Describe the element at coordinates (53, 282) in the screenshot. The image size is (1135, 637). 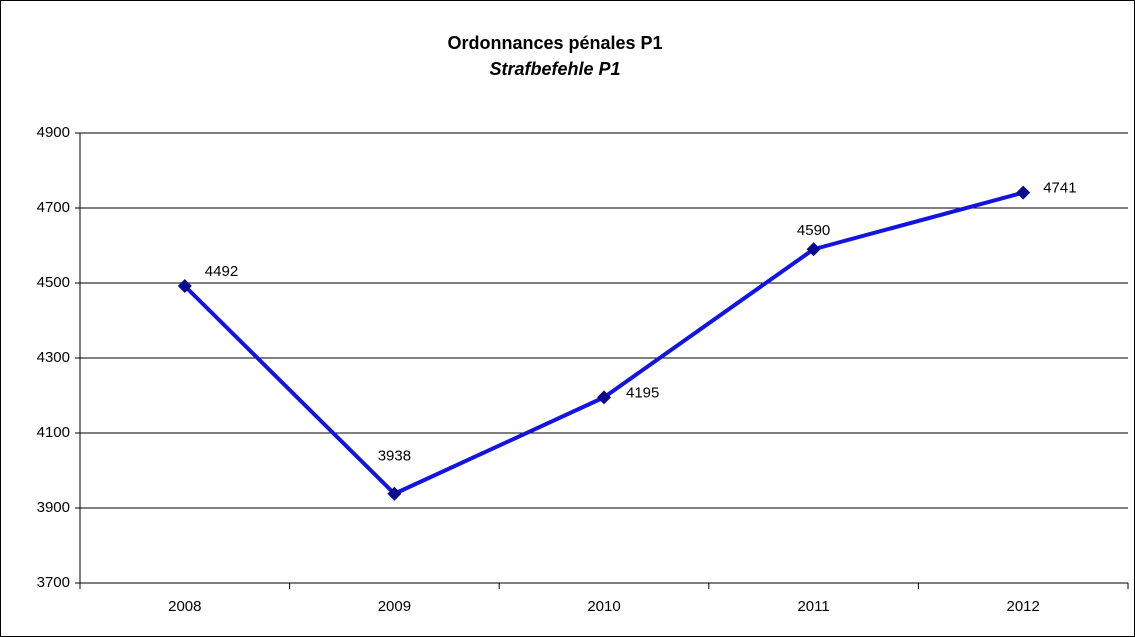
I see `y-tick-label: 4500` at that location.